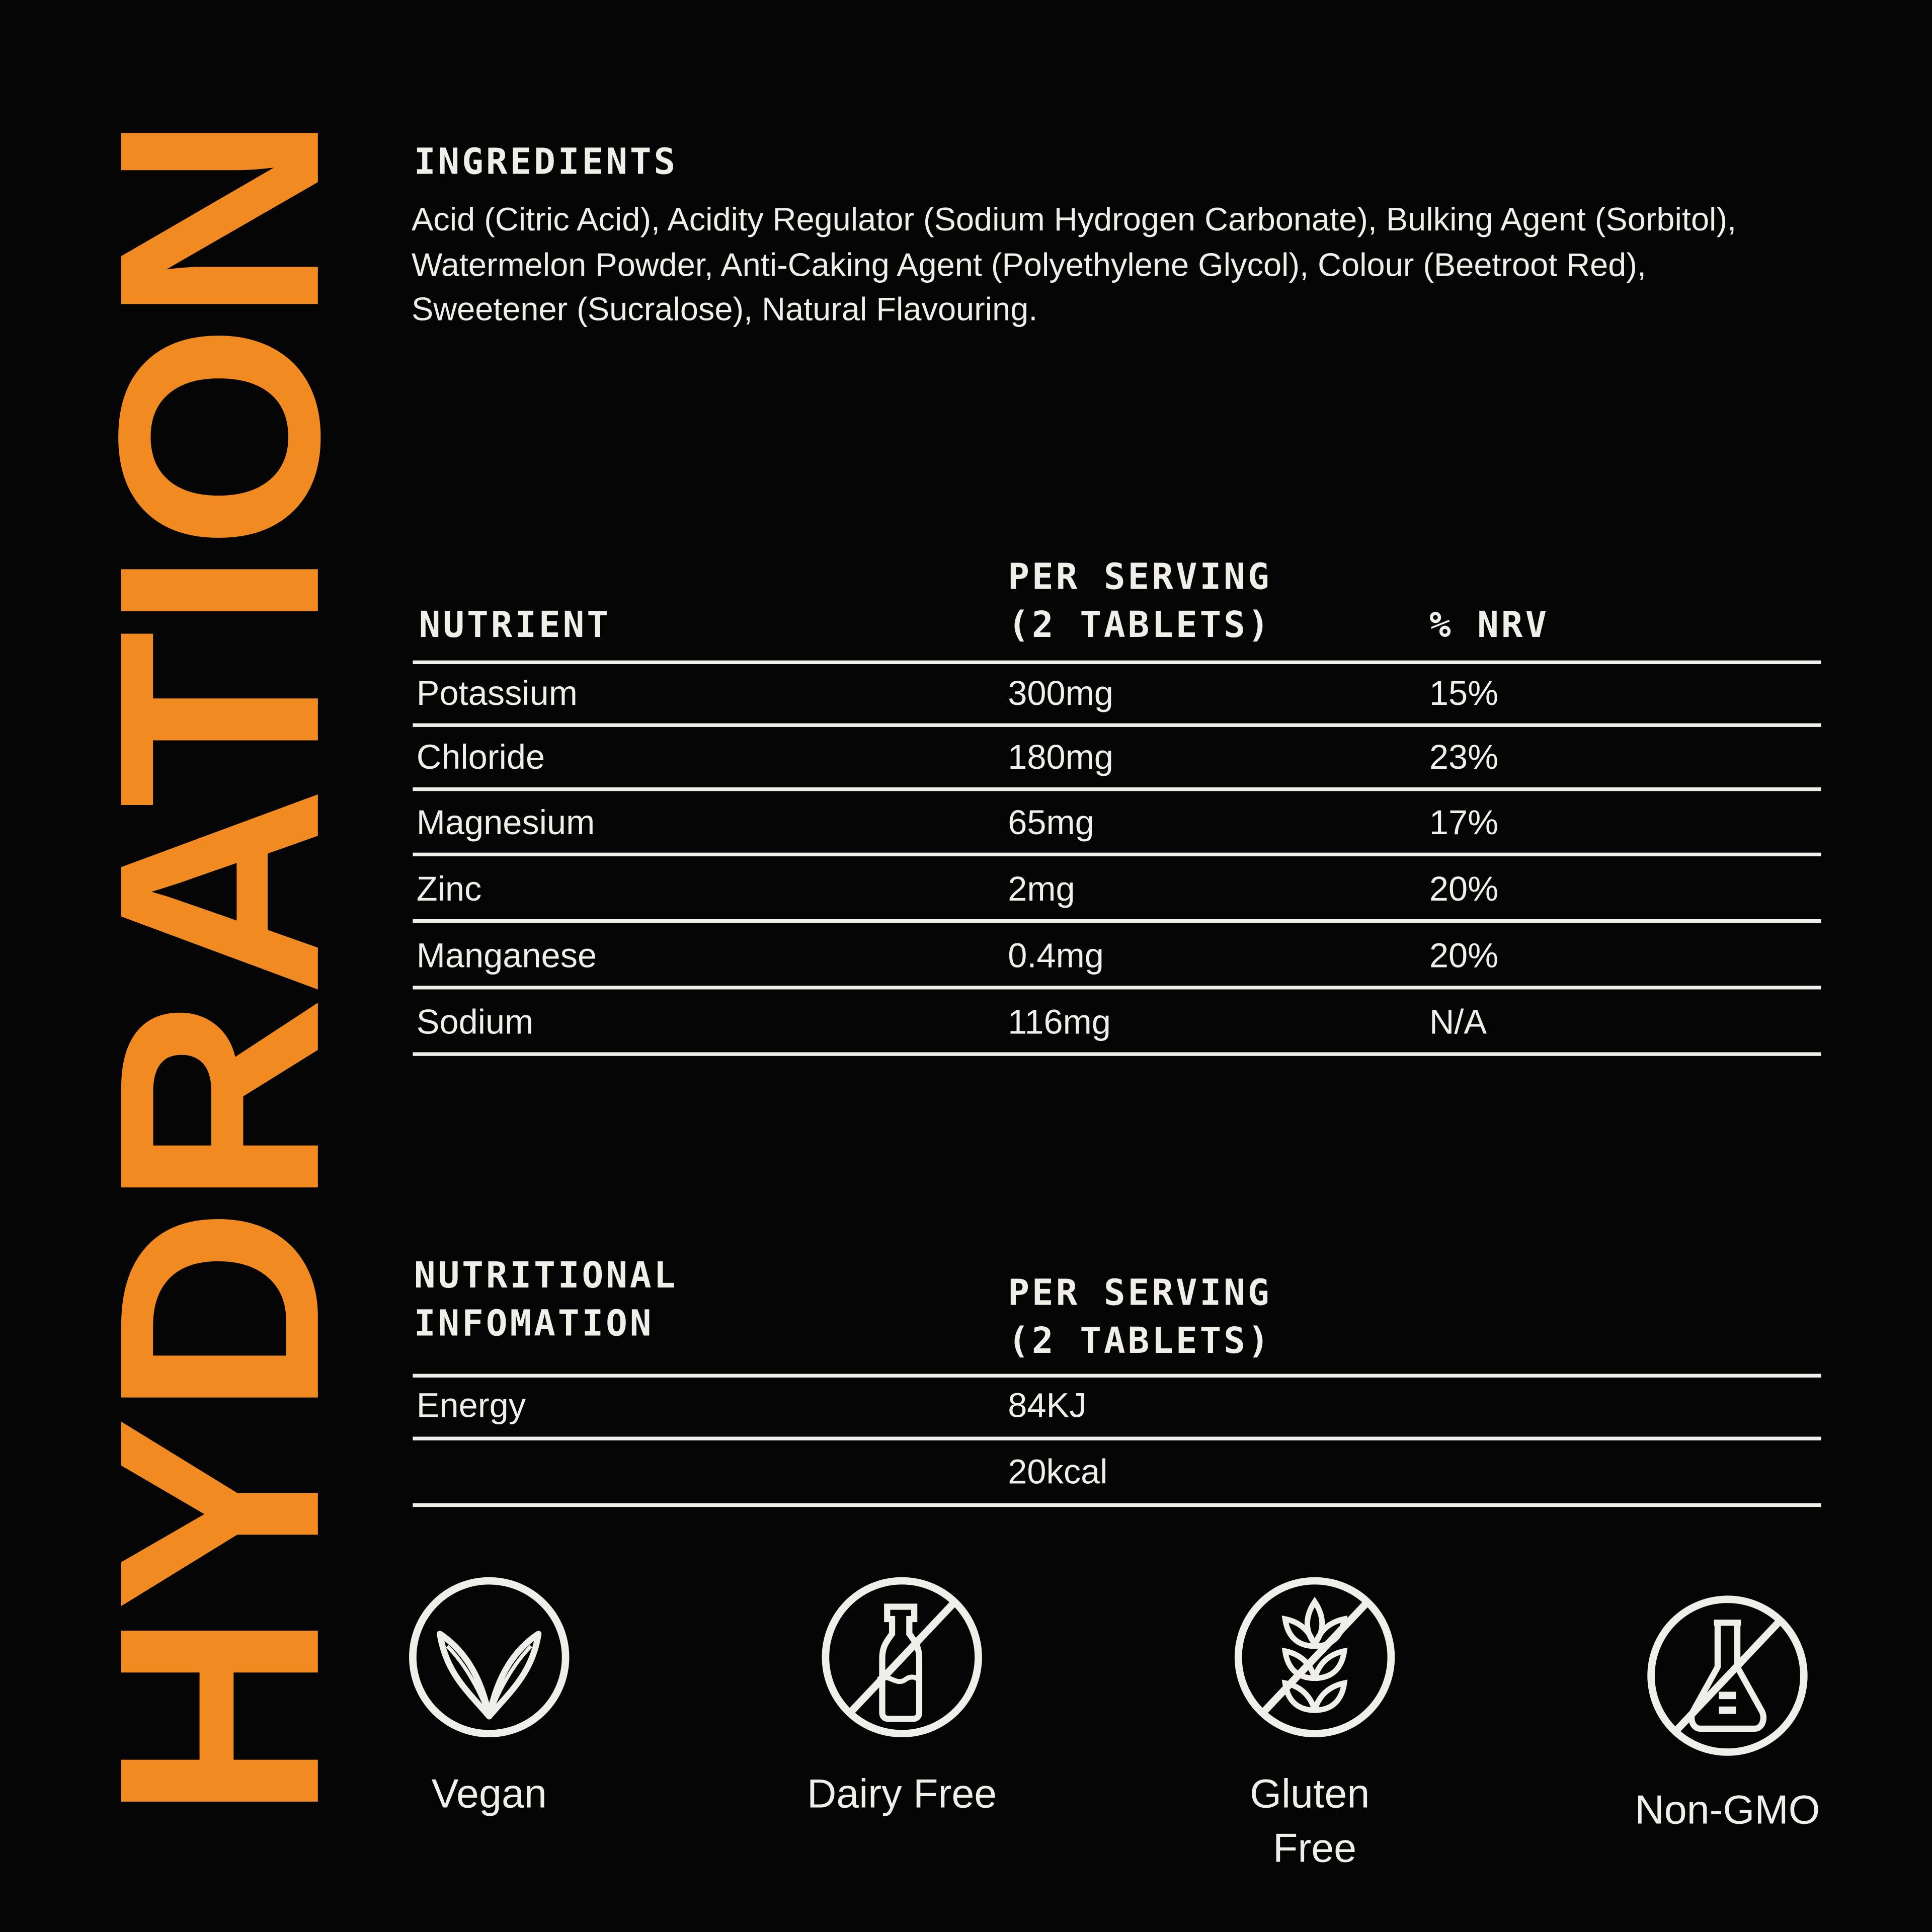 The height and width of the screenshot is (1932, 1932). Describe the element at coordinates (449, 889) in the screenshot. I see `nutrient-name: Zinc` at that location.